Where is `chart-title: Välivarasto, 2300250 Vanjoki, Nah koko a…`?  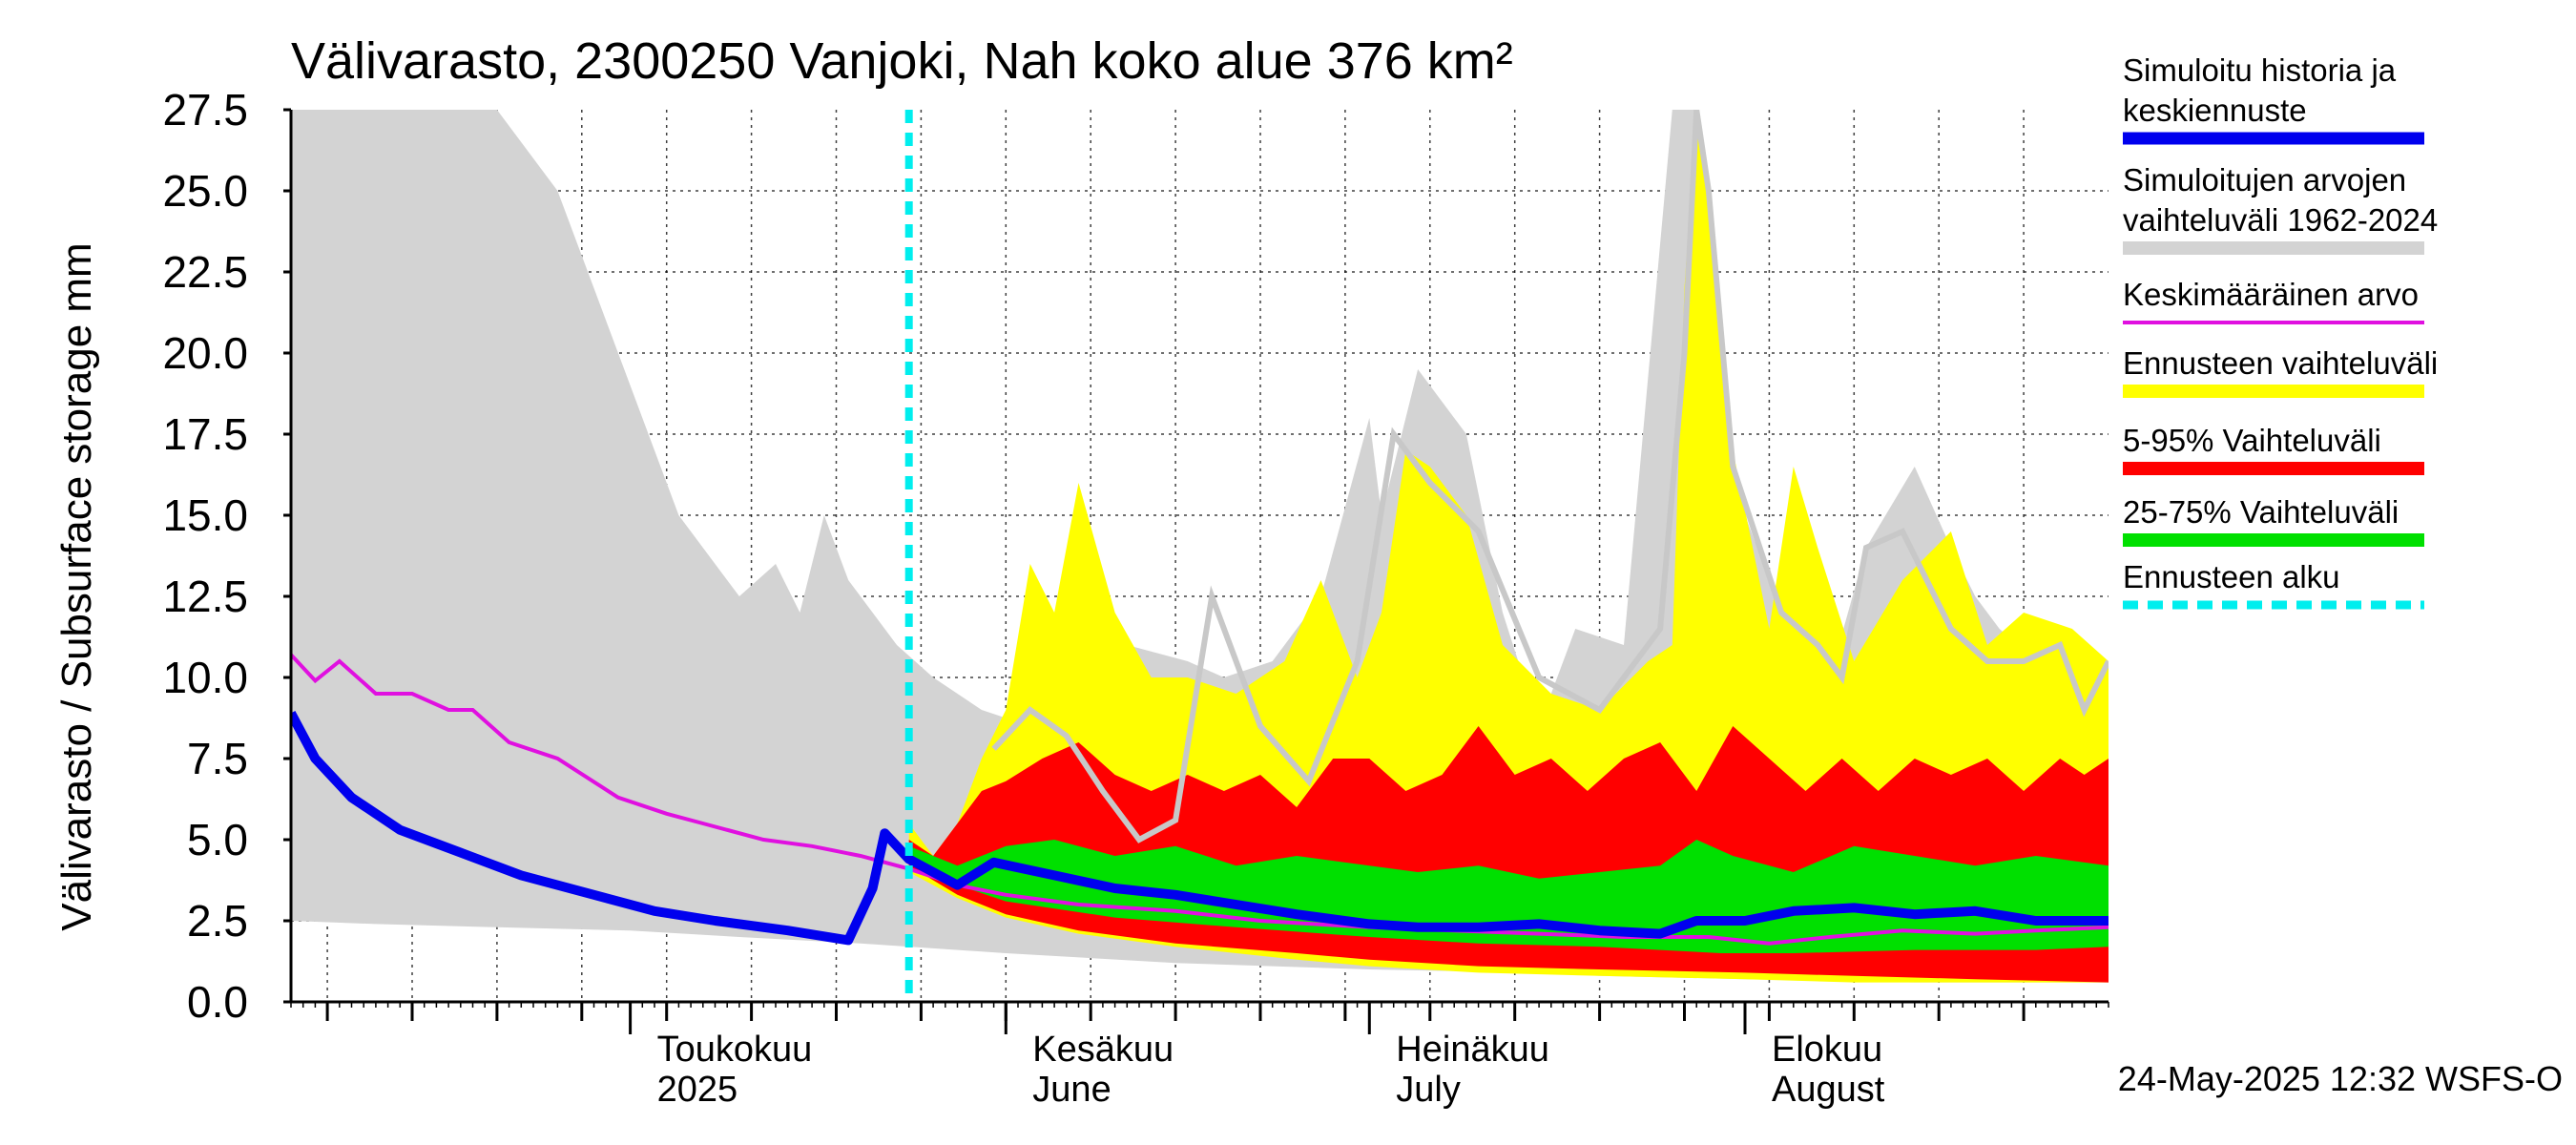
chart-title: Välivarasto, 2300250 Vanjoki, Nah koko a… is located at coordinates (902, 61).